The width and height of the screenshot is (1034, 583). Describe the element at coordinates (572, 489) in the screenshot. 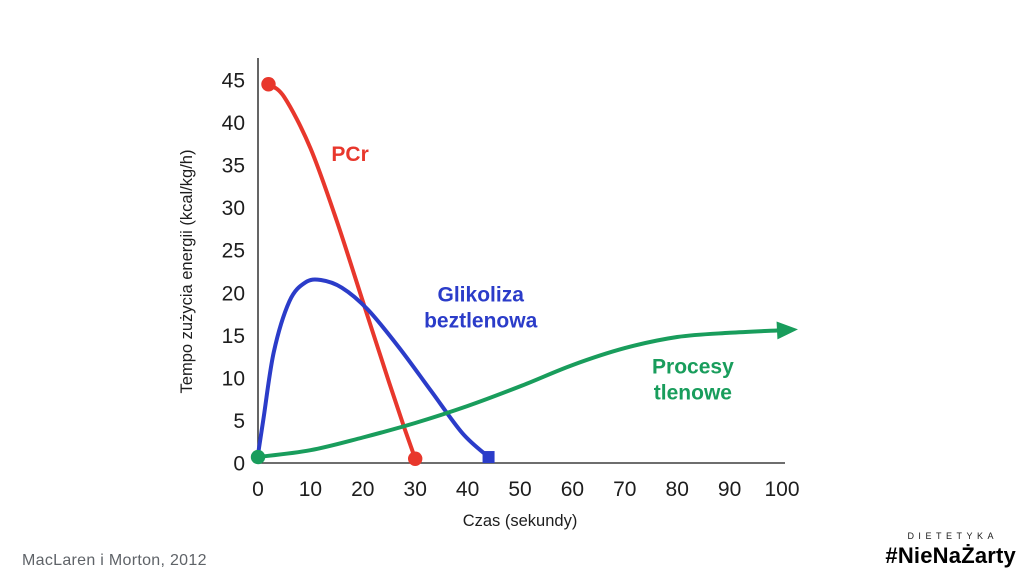

I see `x-tick-label: 60` at that location.